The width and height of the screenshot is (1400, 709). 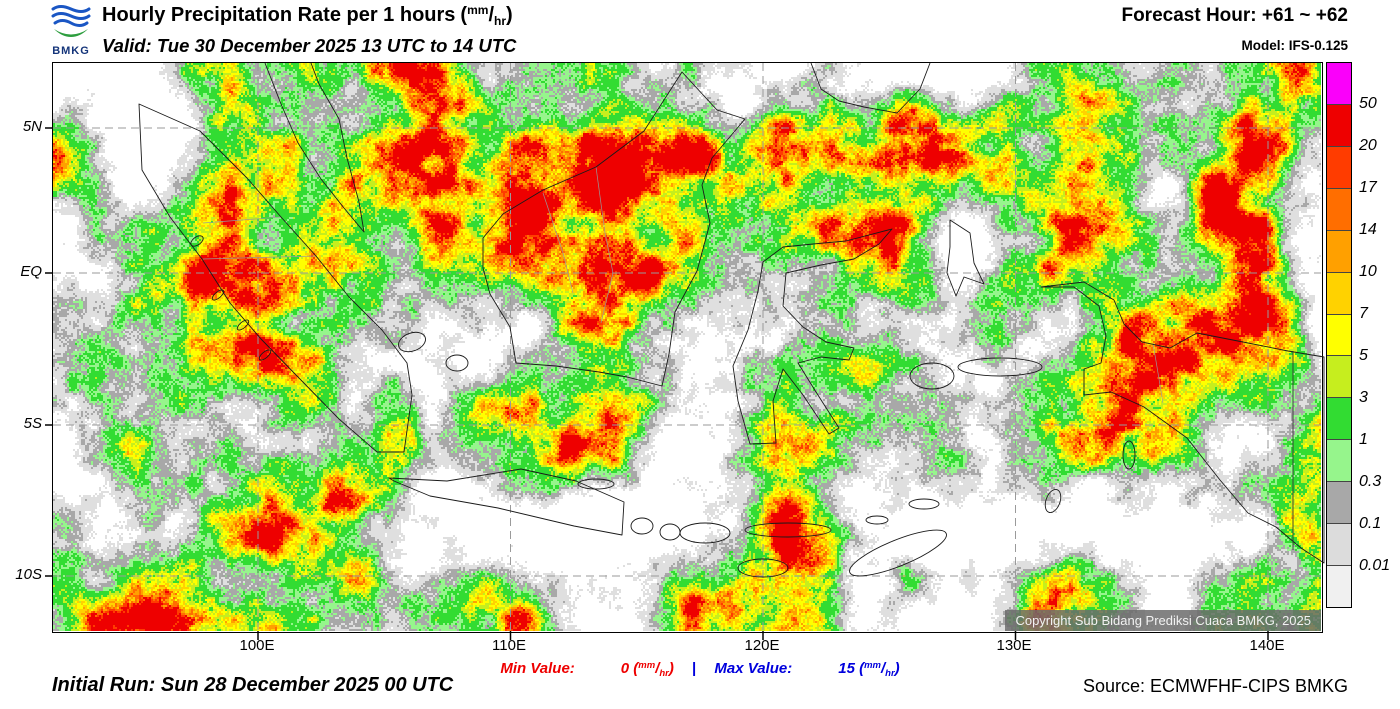 I want to click on lat-label: 10S, so click(x=28, y=574).